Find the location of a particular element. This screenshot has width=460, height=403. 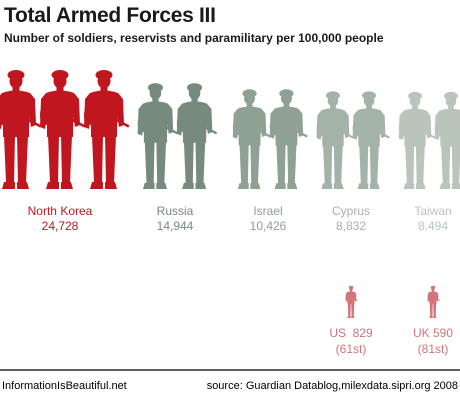

country-label-russia: Russia is located at coordinates (175, 211).